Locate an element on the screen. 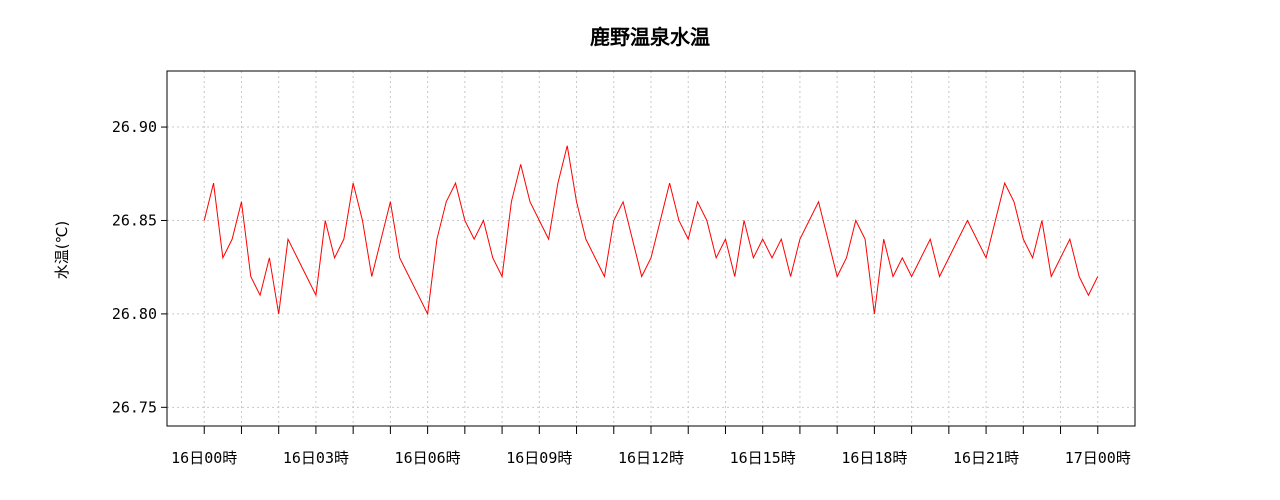 The height and width of the screenshot is (500, 1280). x-tick-label: 16日12時 is located at coordinates (651, 458).